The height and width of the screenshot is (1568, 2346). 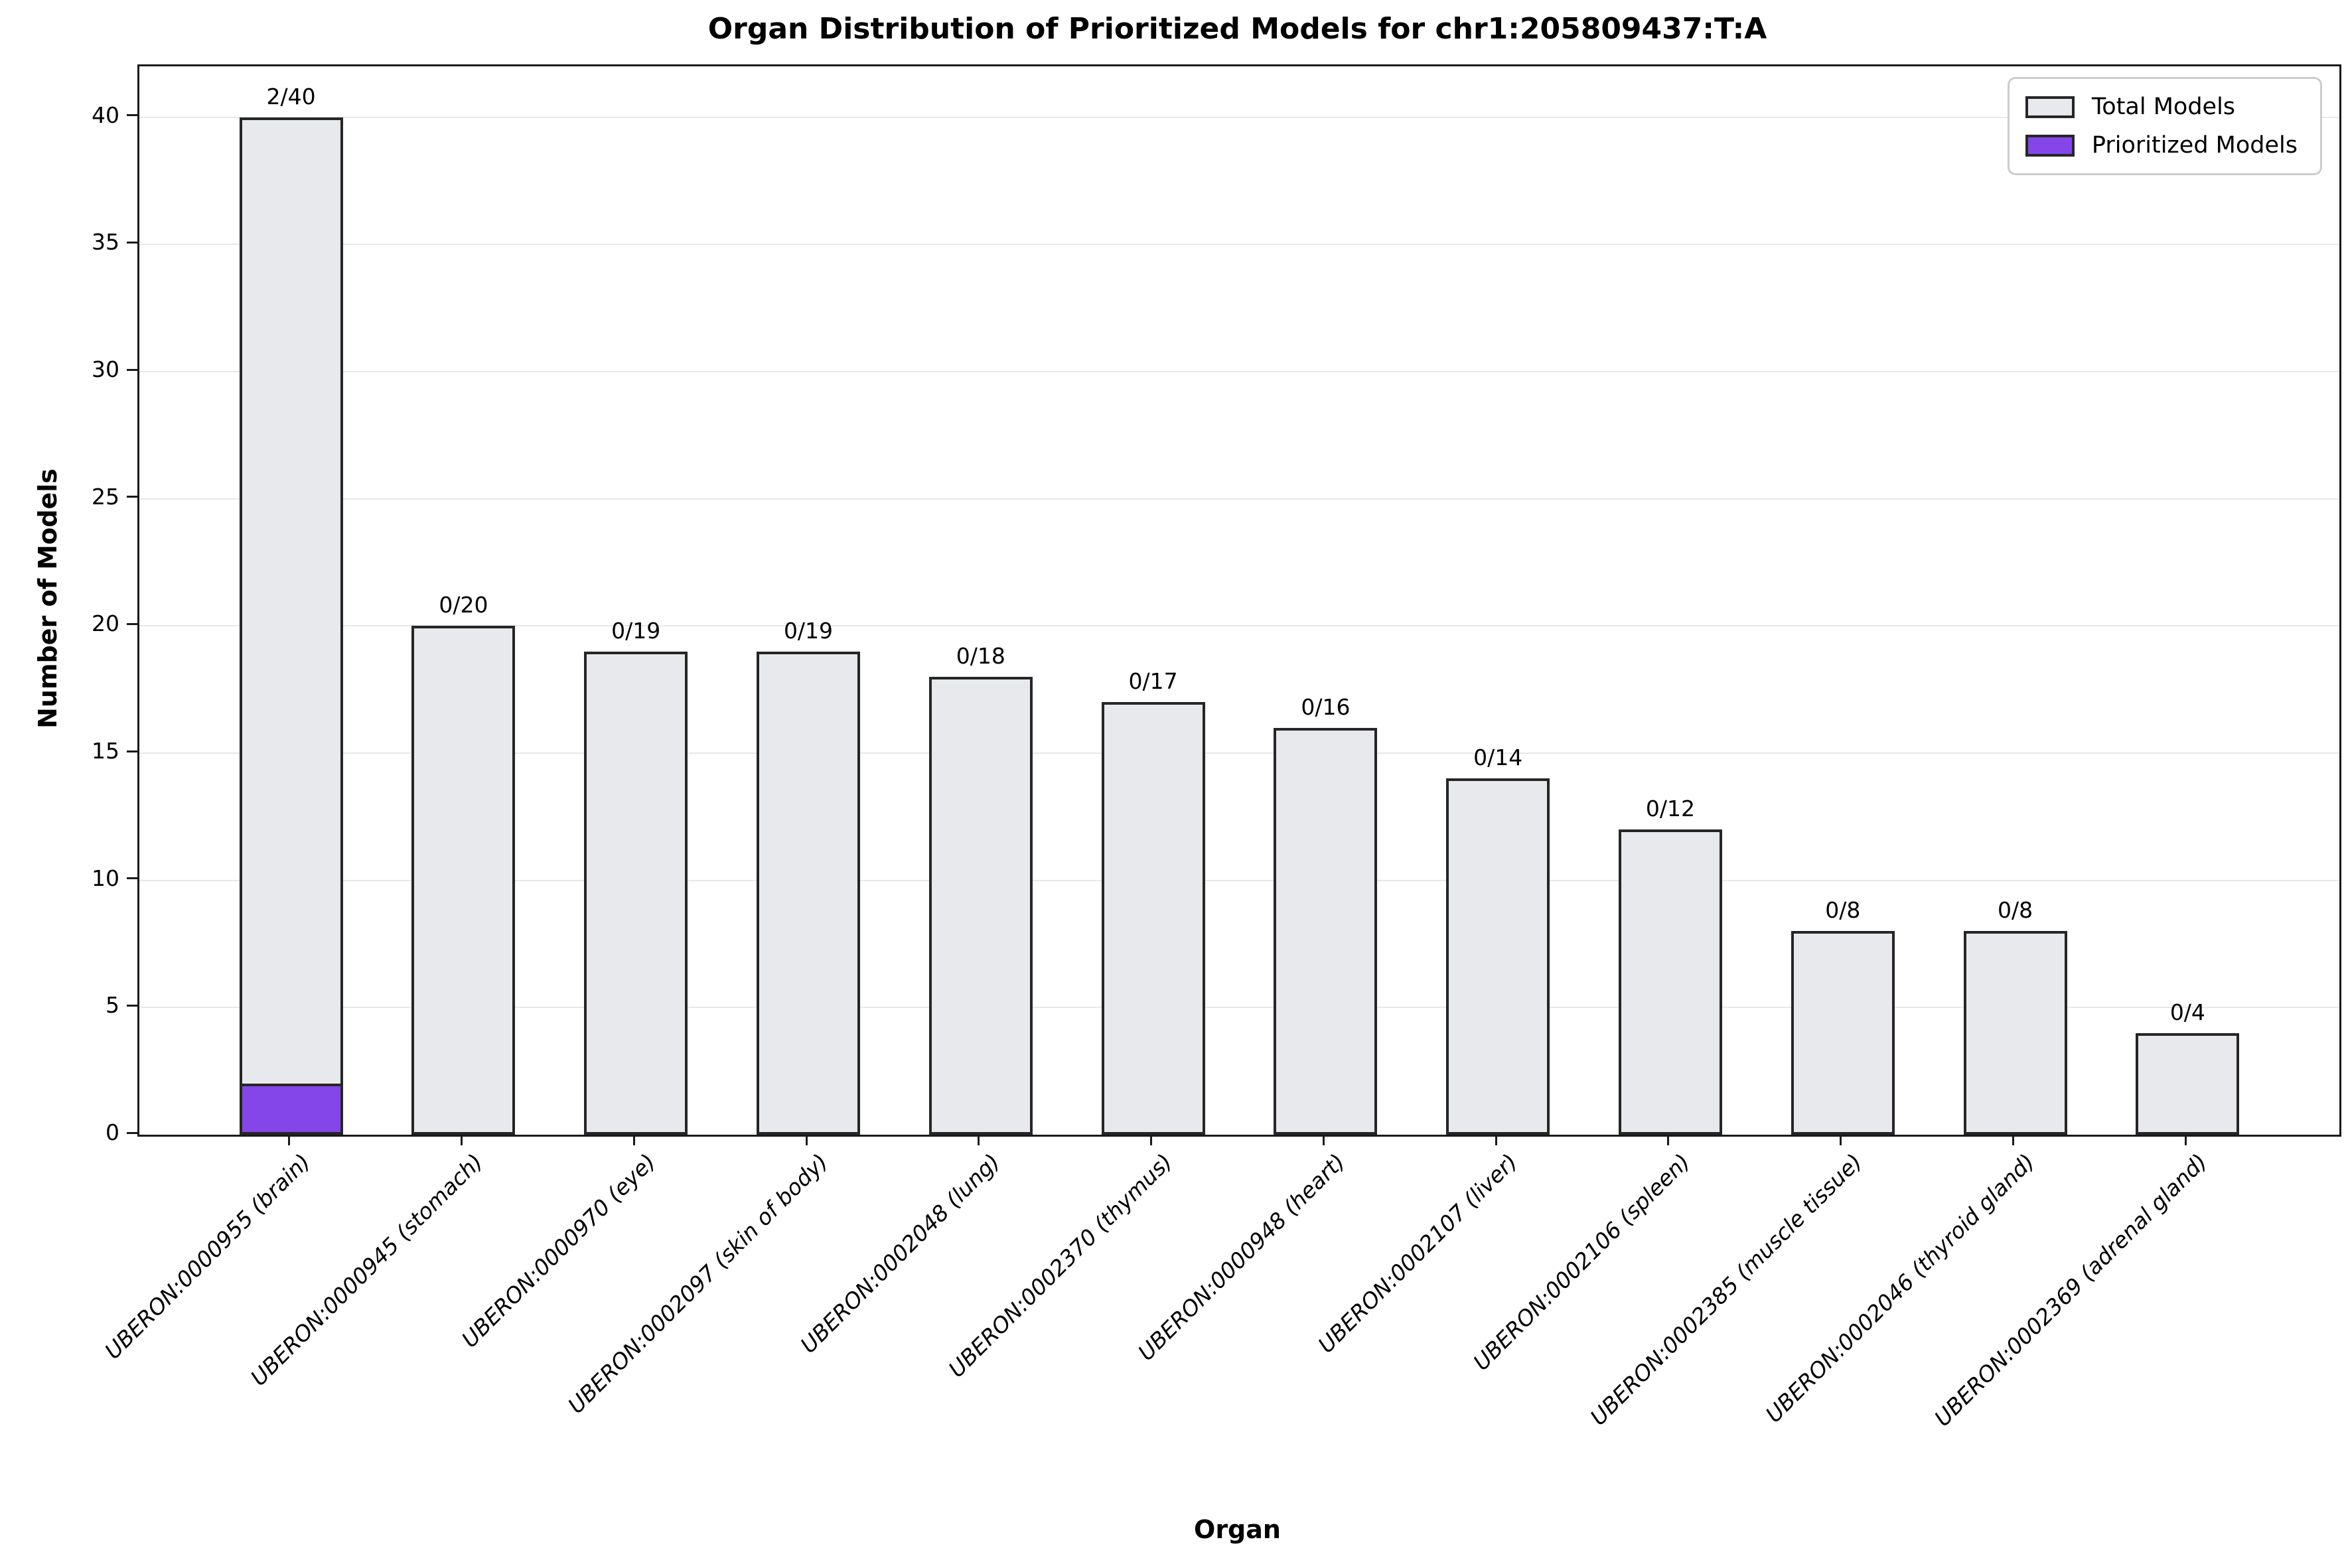 I want to click on legend: Total Models Prioritized Models, so click(x=2164, y=126).